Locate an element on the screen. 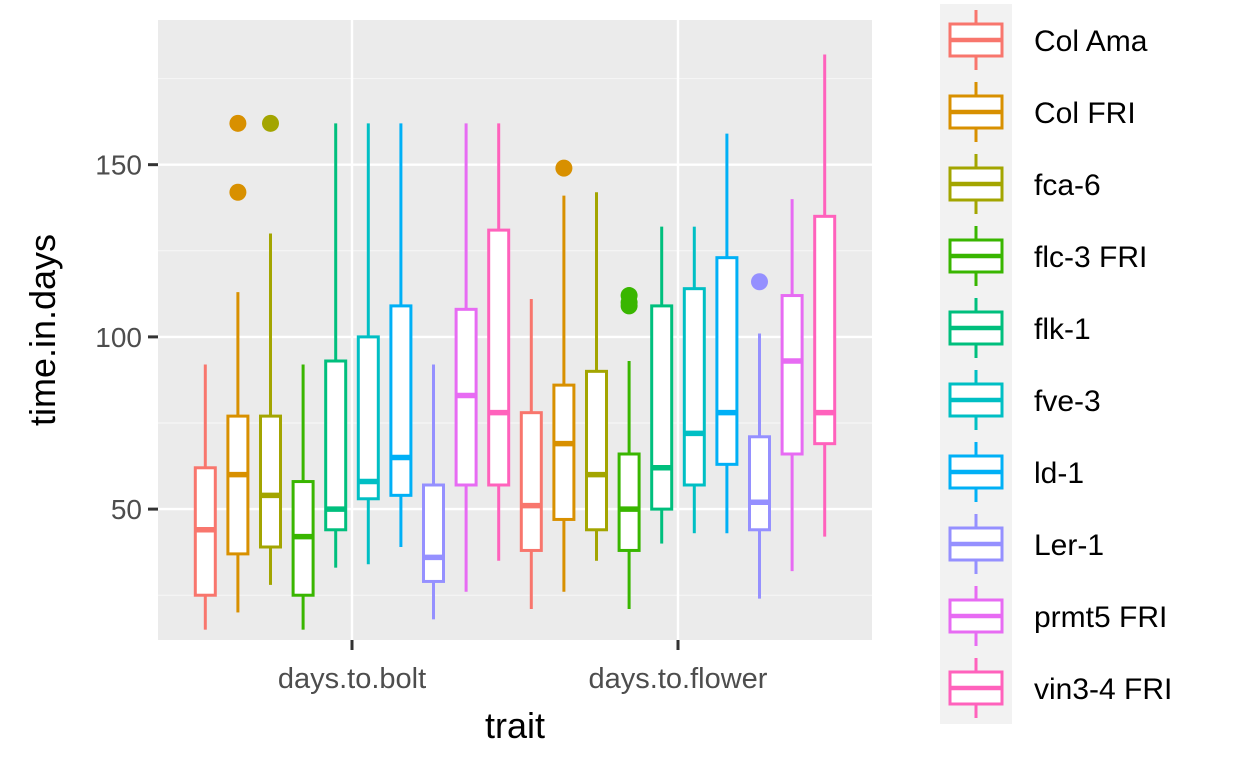 Image resolution: width=1249 pixels, height=777 pixels. box-col-fri-days-to-flower is located at coordinates (564, 375).